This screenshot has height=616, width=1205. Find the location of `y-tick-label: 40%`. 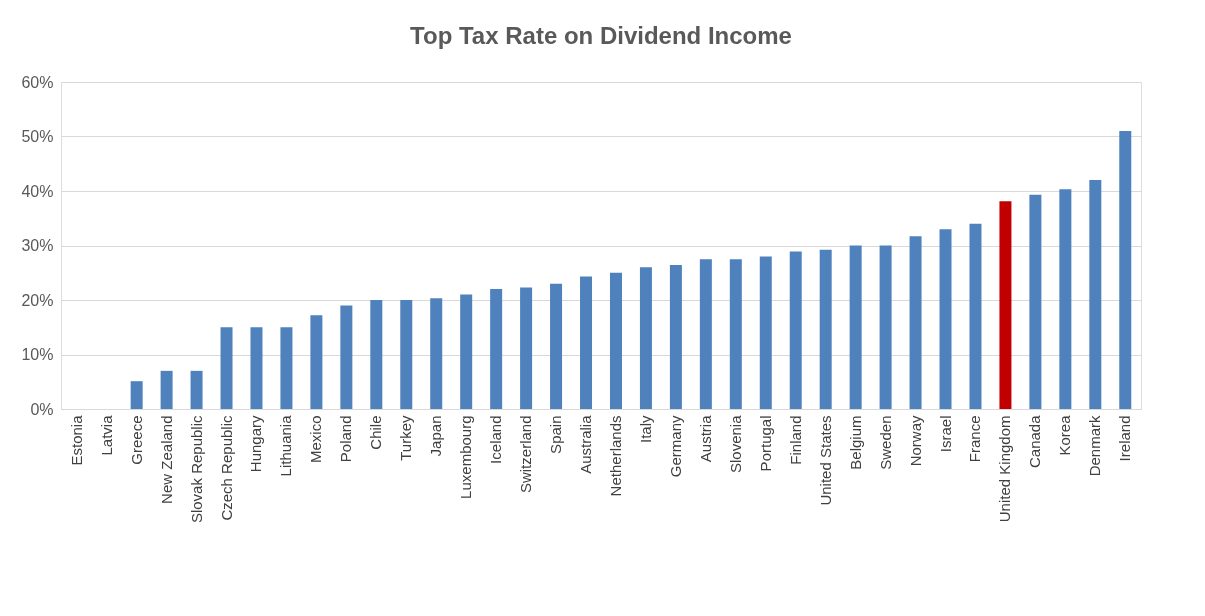

y-tick-label: 40% is located at coordinates (37, 191).